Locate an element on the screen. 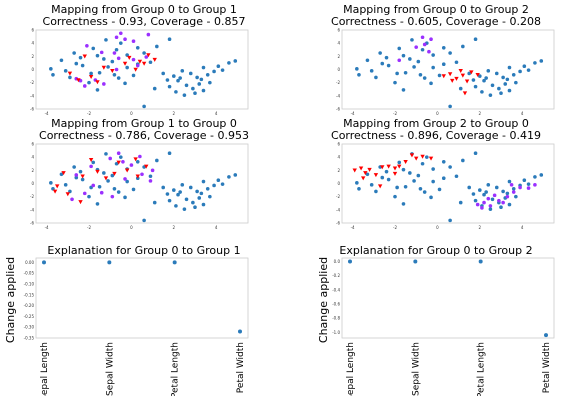 This screenshot has width=566, height=396. category-label: Petal Width is located at coordinates (547, 367).